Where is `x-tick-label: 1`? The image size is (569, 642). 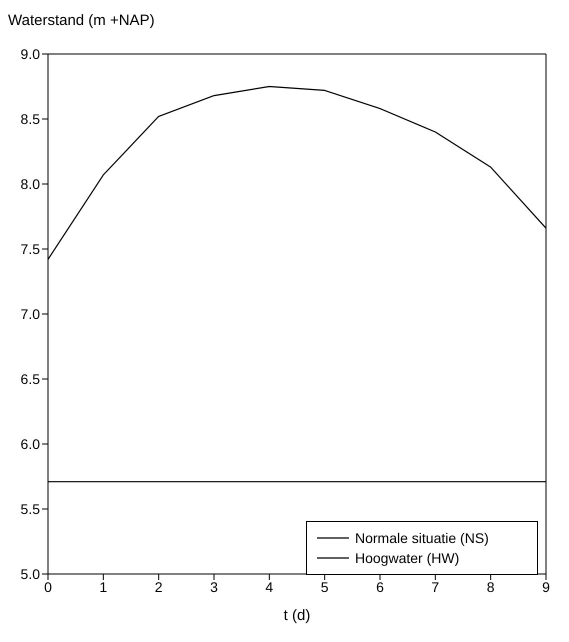 x-tick-label: 1 is located at coordinates (103, 586).